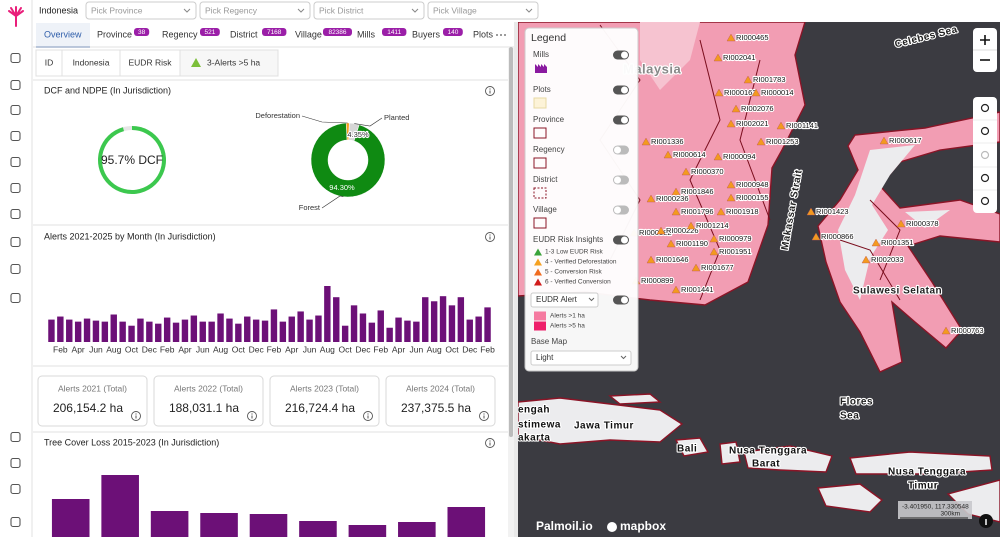  Describe the element at coordinates (394, 32) in the screenshot. I see `tab-count: 1411` at that location.